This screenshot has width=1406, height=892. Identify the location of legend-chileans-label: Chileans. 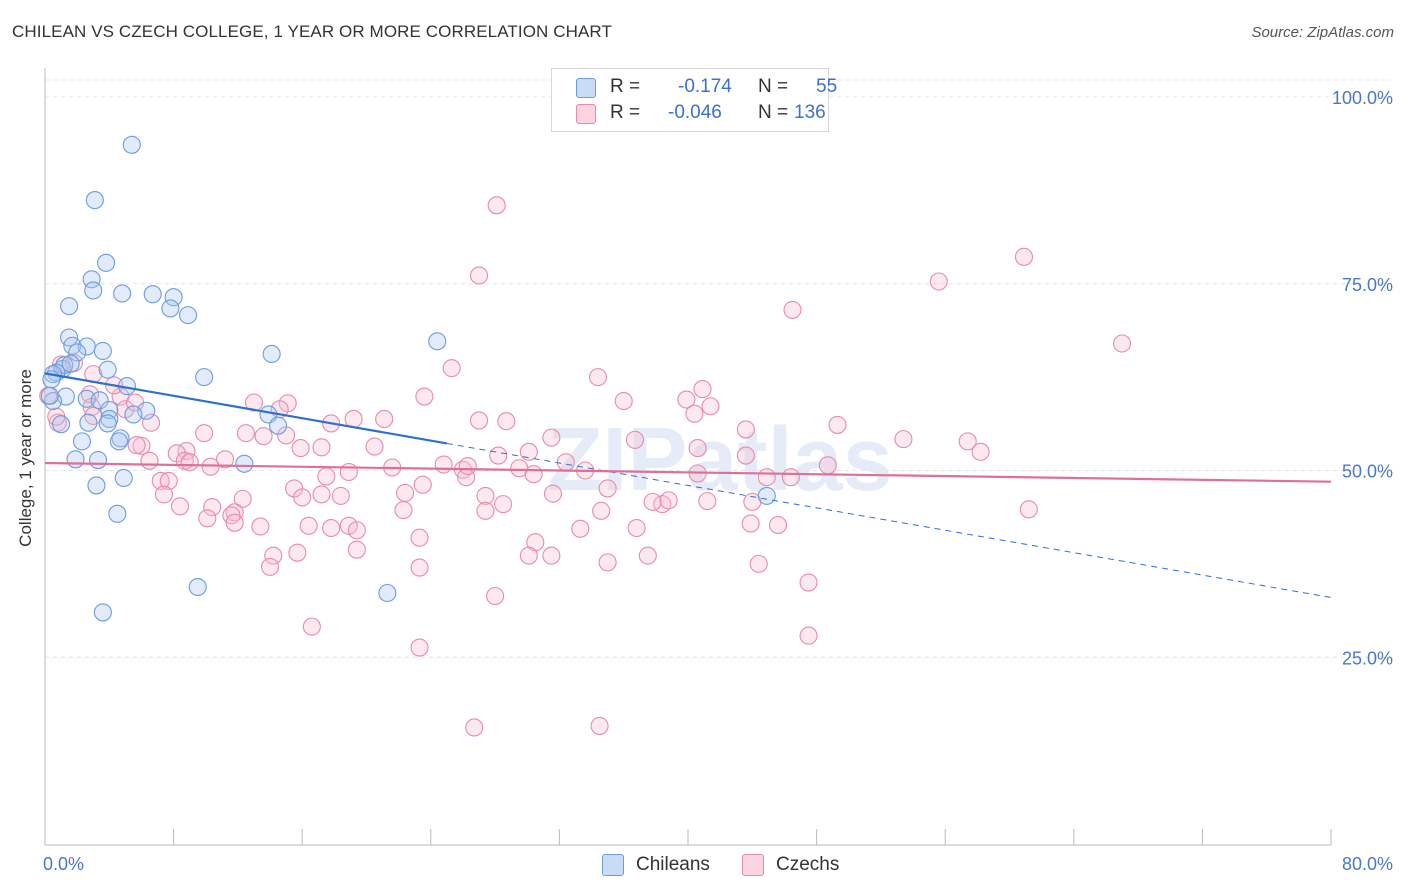
(673, 864).